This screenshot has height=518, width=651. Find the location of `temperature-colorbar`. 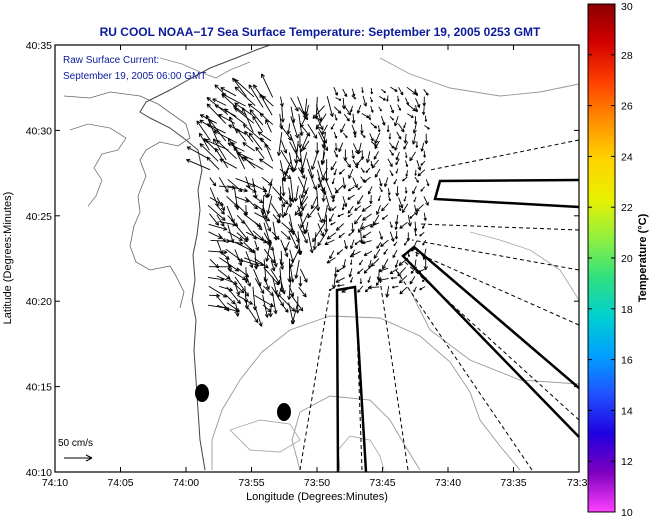

temperature-colorbar is located at coordinates (601, 258).